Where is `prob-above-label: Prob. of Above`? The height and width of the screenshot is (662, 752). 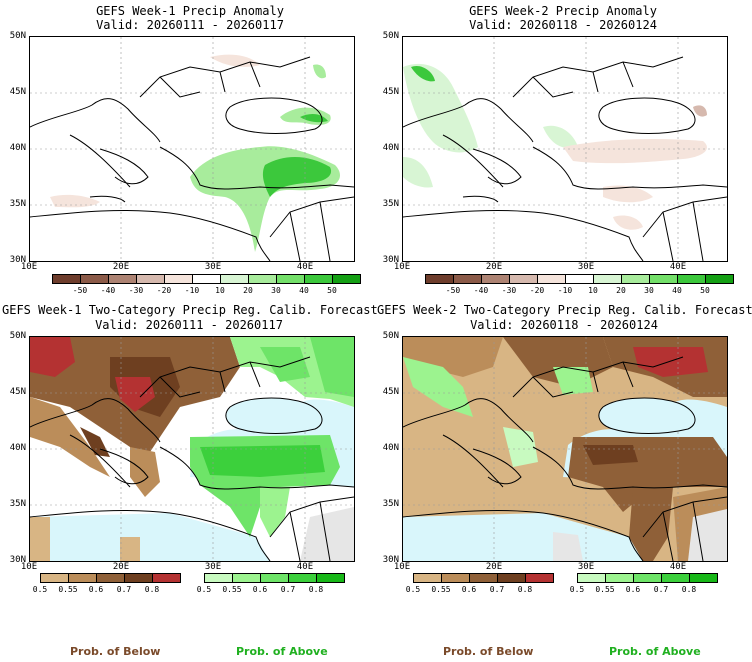
prob-above-label: Prob. of Above is located at coordinates (655, 651).